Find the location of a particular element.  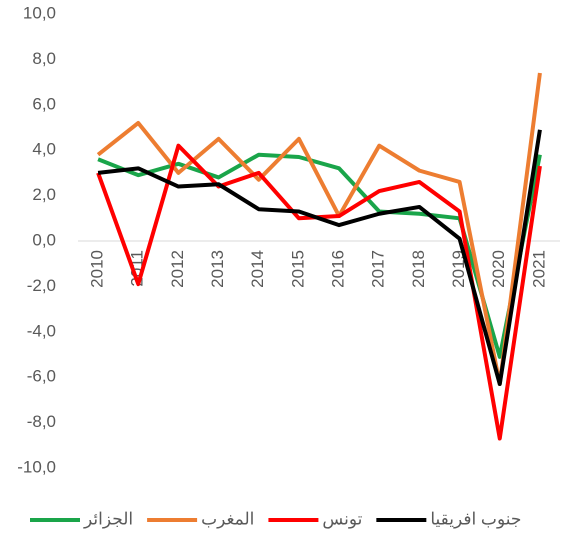

legend-label: تونس is located at coordinates (342, 519).